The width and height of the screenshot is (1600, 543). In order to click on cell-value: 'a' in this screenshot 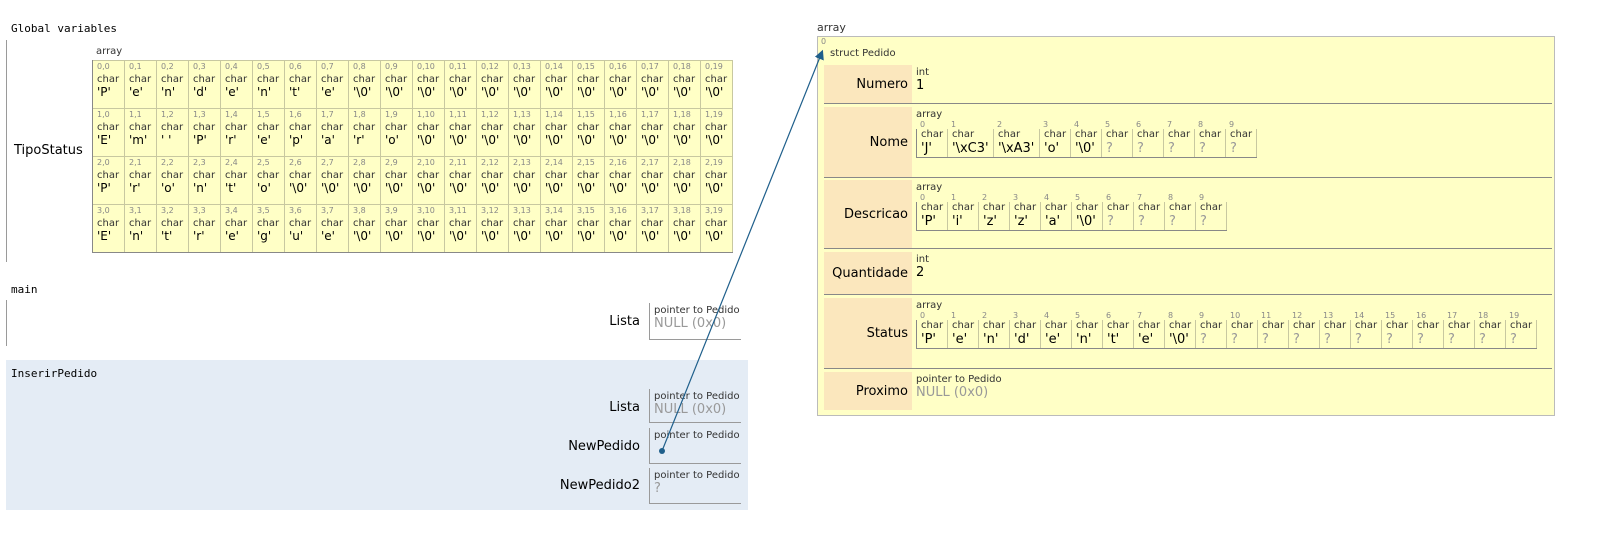, I will do `click(1053, 221)`.